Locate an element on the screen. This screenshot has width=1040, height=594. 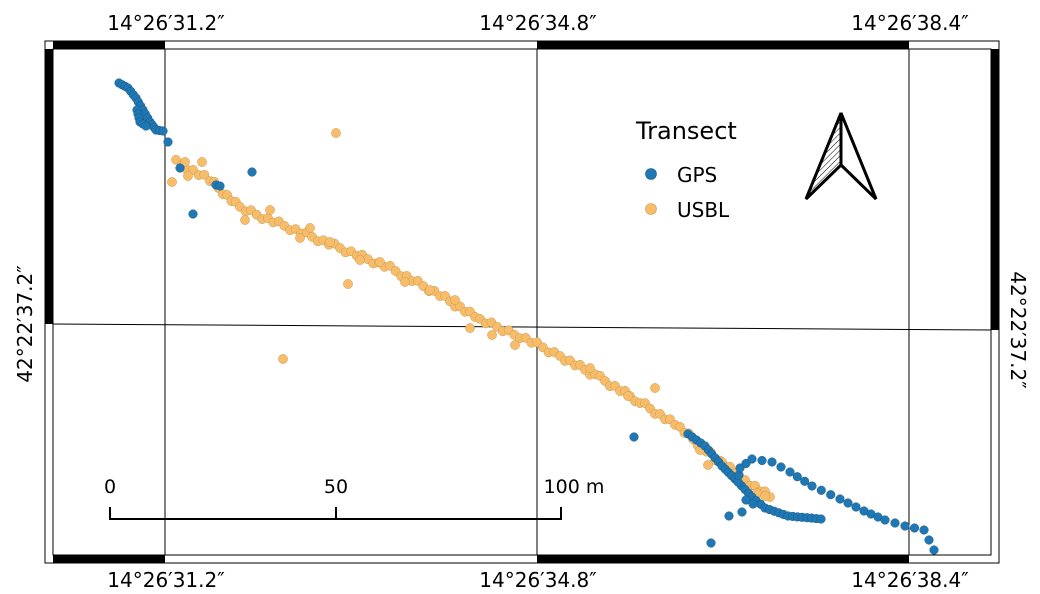
legend-usbl-marker is located at coordinates (651, 209).